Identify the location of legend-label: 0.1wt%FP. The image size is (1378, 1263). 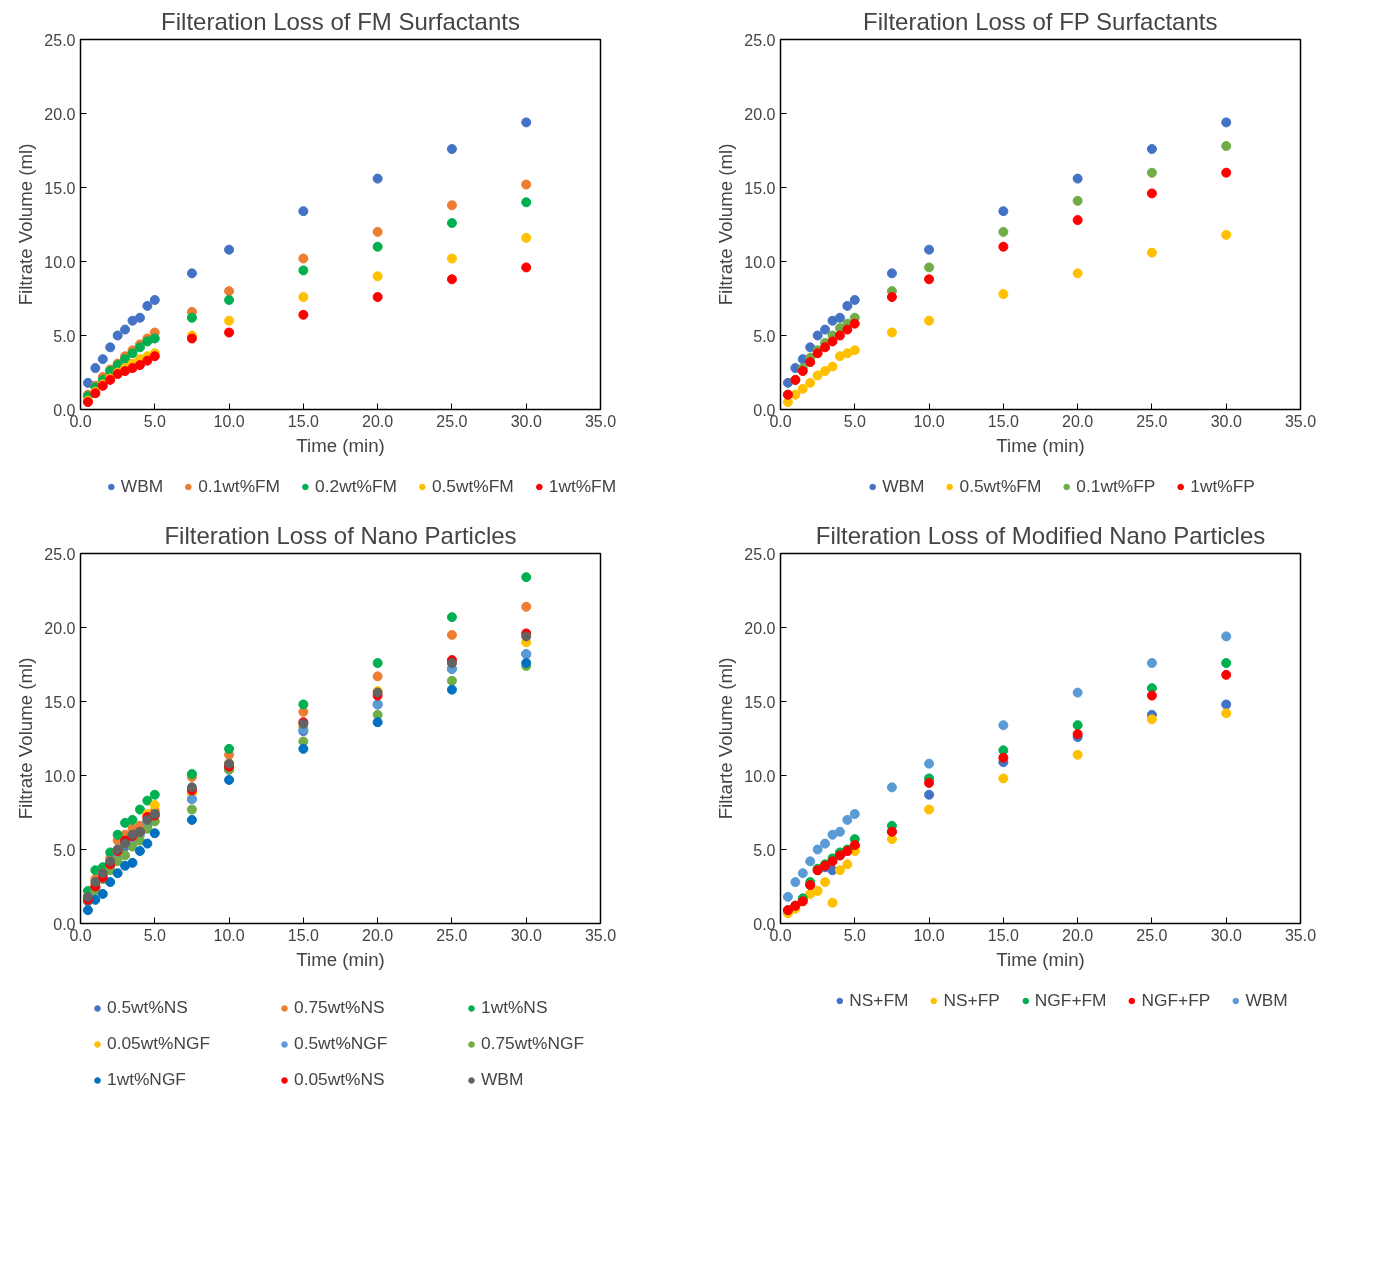
(1116, 486).